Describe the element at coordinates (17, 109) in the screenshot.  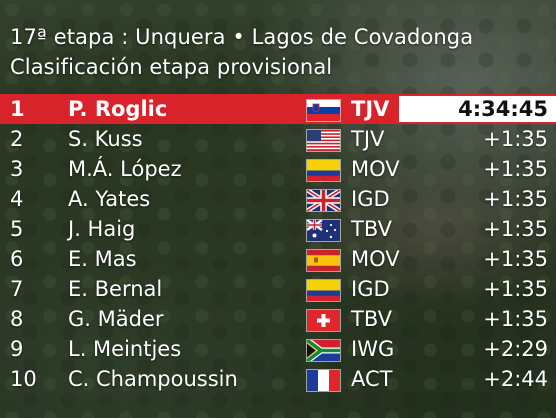
I see `position: 1` at that location.